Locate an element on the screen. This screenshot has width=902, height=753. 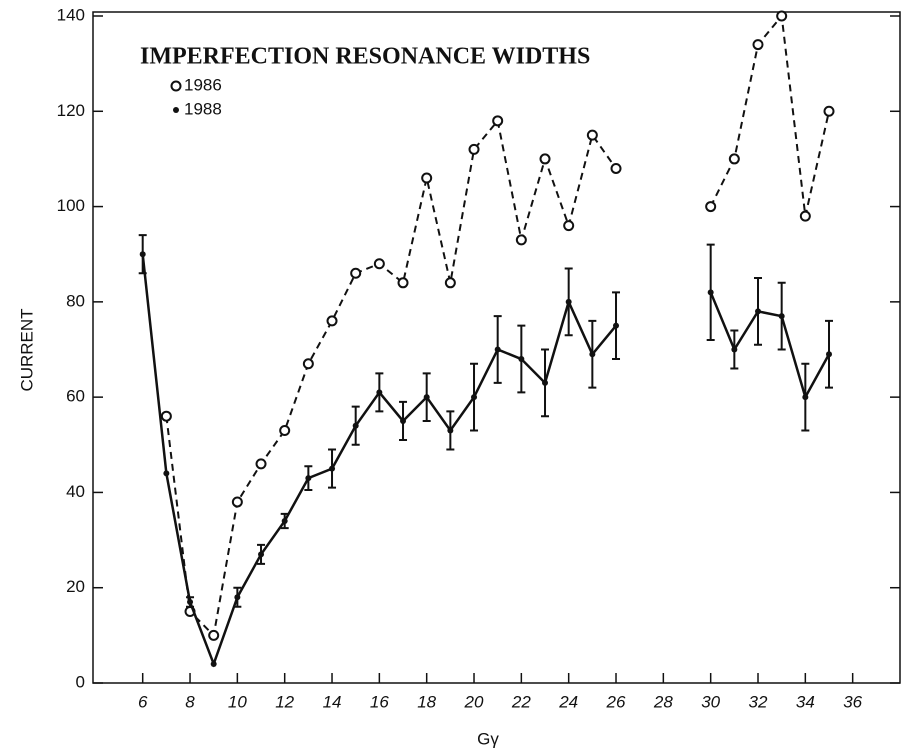
x-tick-label: 34 is located at coordinates (805, 701).